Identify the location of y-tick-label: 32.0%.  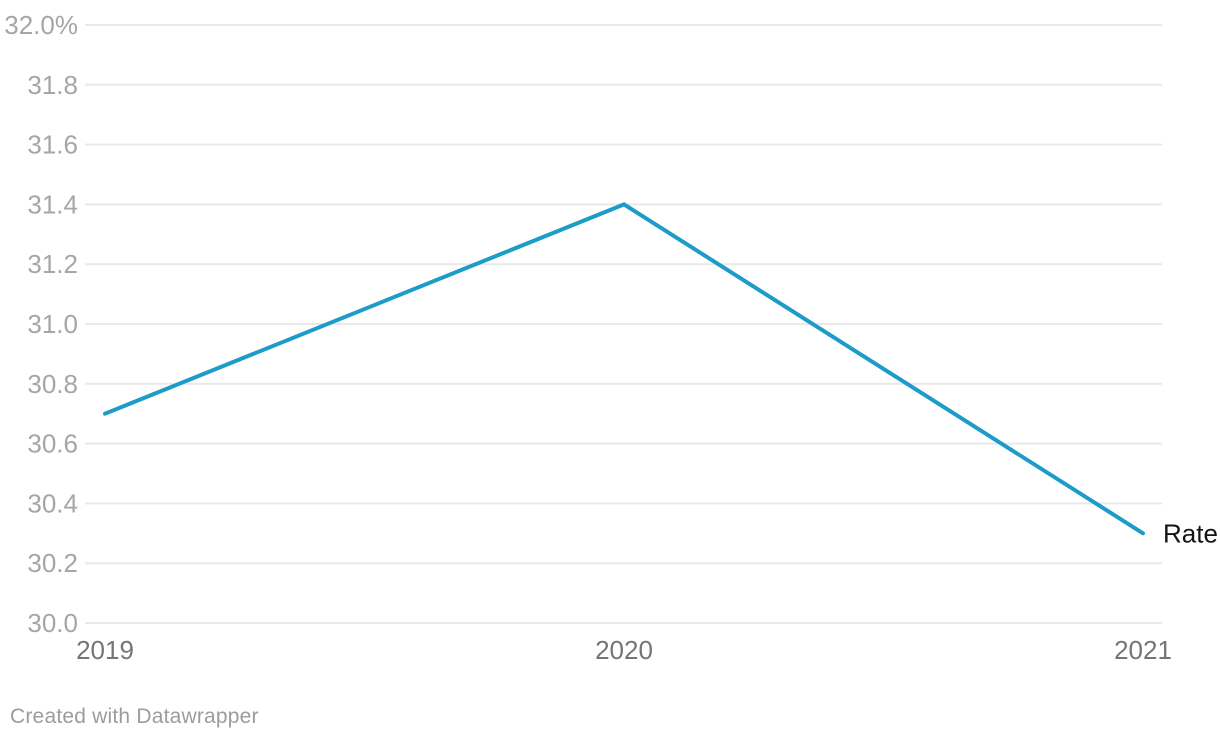
(41, 25).